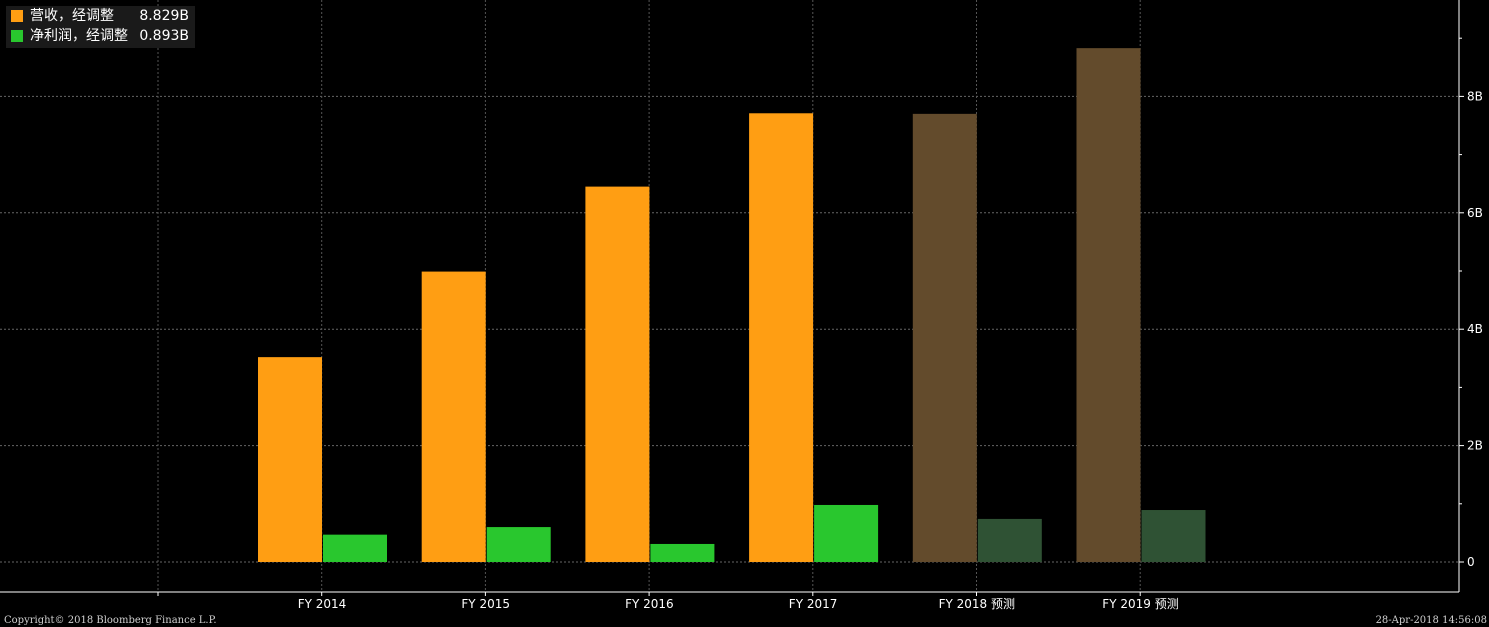  I want to click on y-tick-label: 2B, so click(1475, 446).